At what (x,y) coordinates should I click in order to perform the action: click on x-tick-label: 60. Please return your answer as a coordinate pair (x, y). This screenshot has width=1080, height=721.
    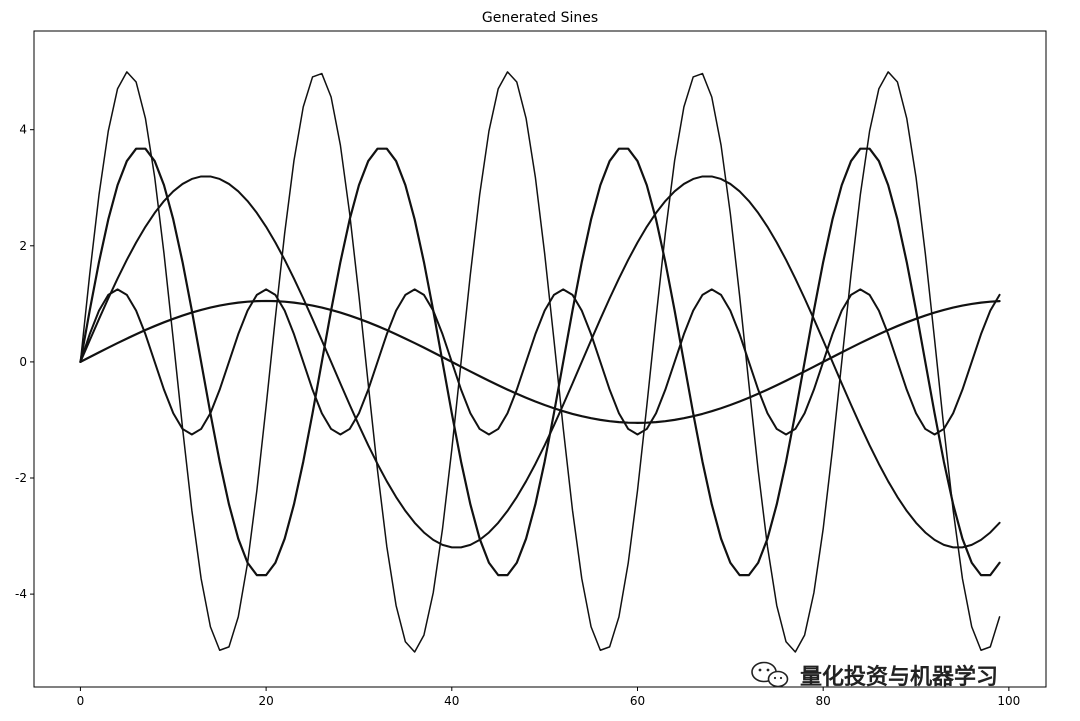
    Looking at the image, I should click on (637, 701).